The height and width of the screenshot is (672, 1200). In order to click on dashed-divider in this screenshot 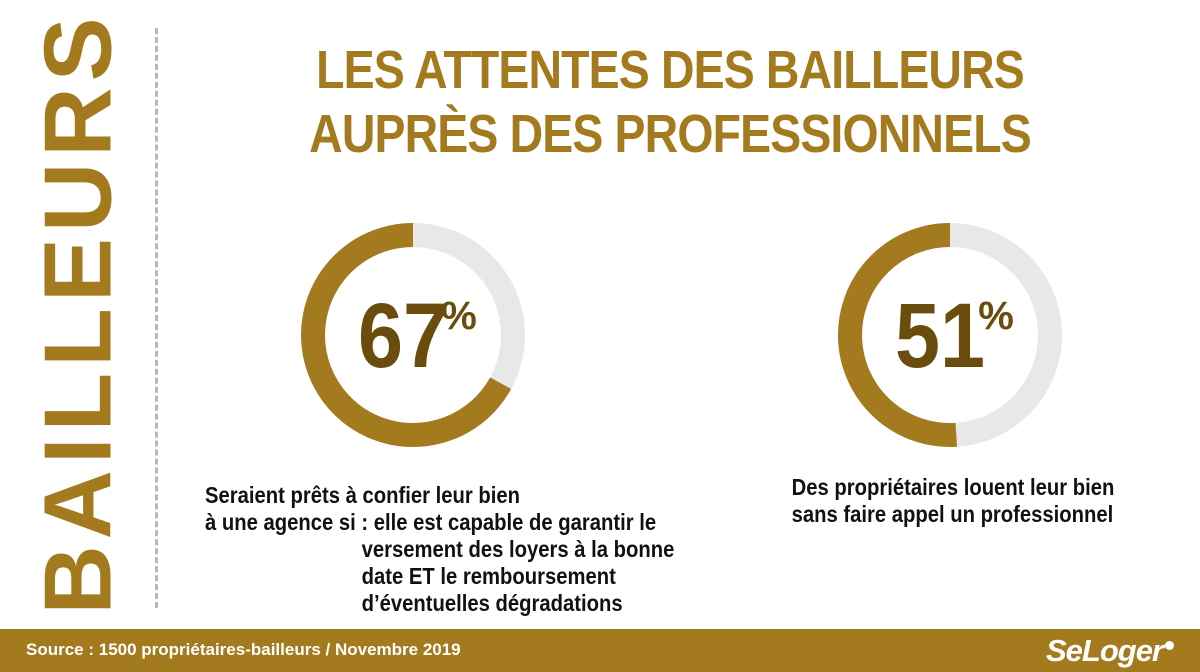, I will do `click(156, 318)`.